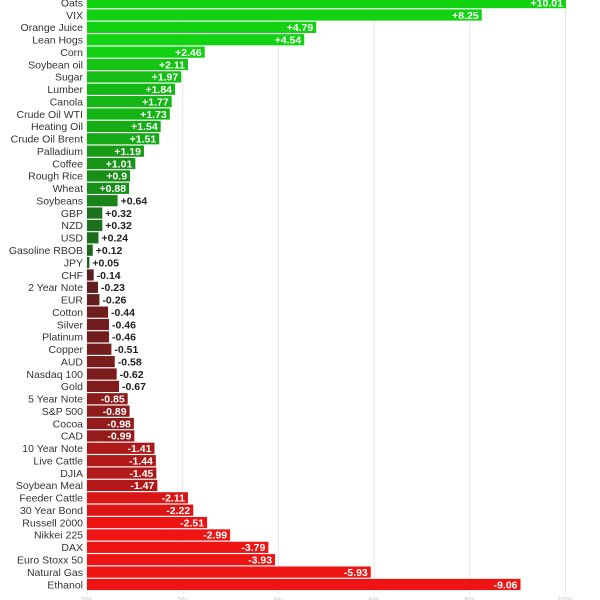 Image resolution: width=600 pixels, height=600 pixels. I want to click on category-label: Oats, so click(72, 4).